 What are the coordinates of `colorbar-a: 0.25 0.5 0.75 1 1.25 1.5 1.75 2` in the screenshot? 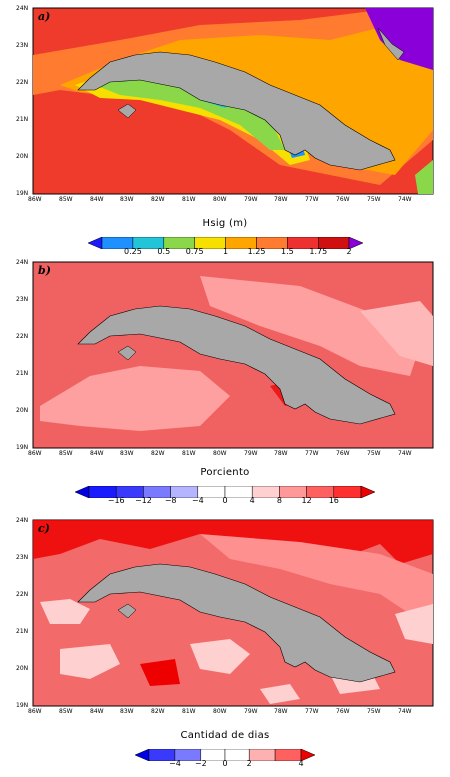 It's located at (225, 245).